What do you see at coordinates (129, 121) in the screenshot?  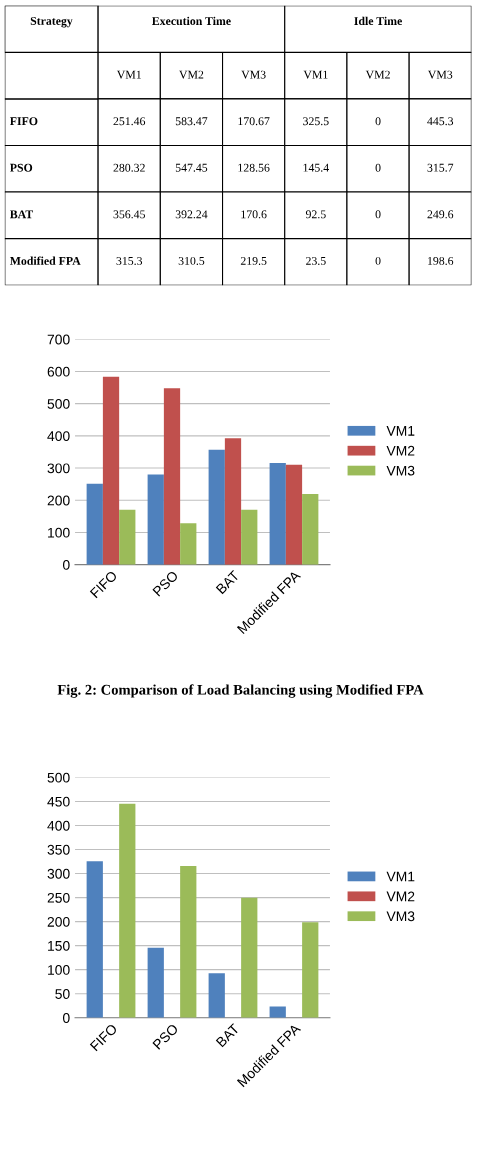 I see `data-label: 251.46` at bounding box center [129, 121].